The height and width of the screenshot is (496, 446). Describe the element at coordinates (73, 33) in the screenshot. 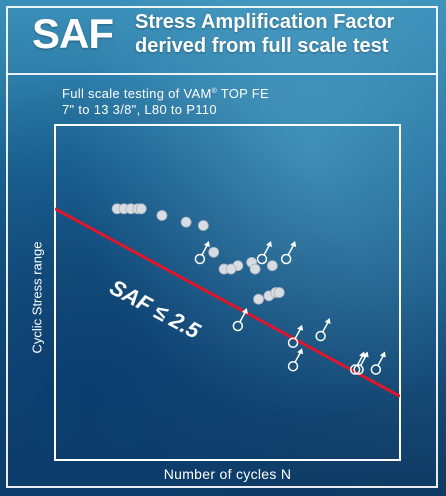

I see `saf-abbreviation: SAF` at that location.